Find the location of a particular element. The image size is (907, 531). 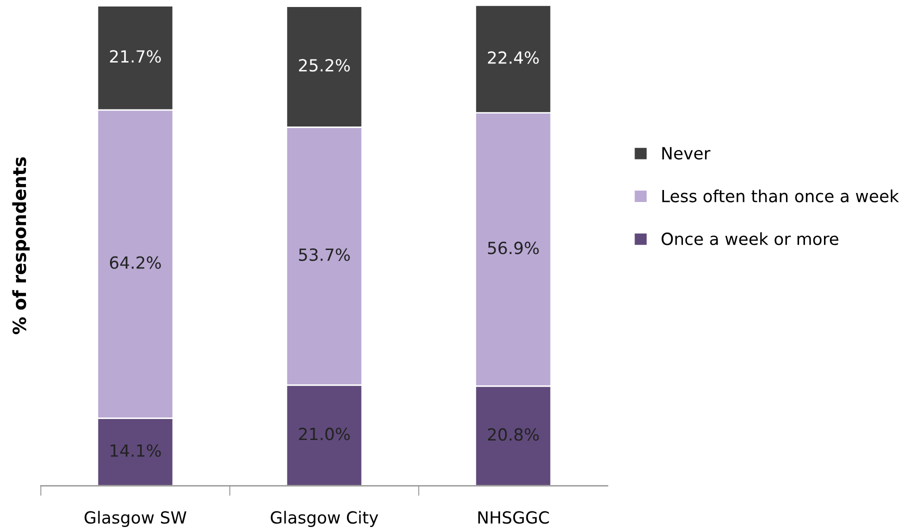

legend-label: Never is located at coordinates (686, 153).